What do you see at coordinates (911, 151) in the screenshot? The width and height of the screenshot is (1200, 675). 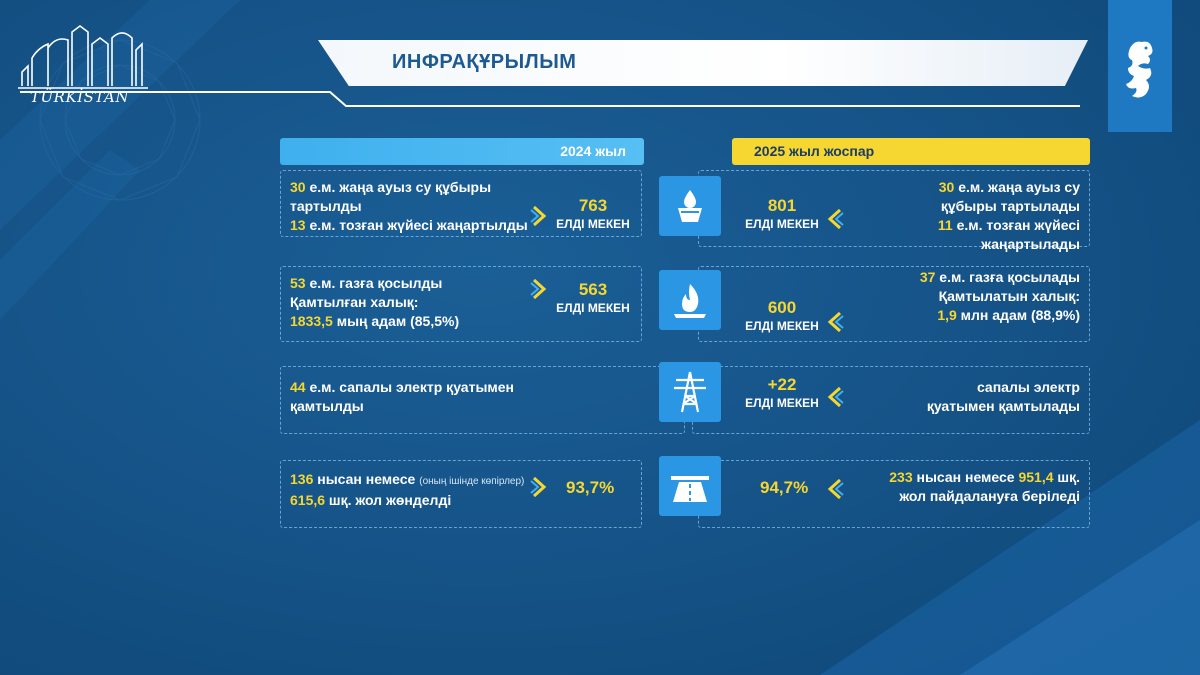 I see `column-header-2025: 2025 жыл жоспар` at bounding box center [911, 151].